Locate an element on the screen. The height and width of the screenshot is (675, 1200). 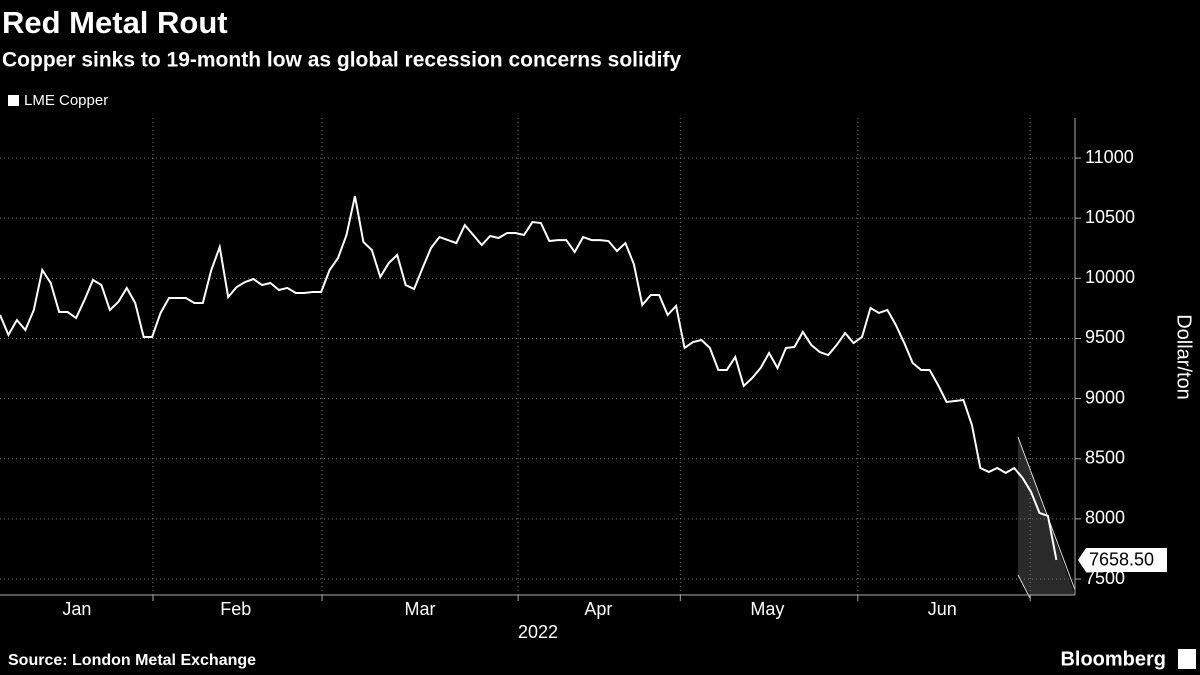
value-label-box is located at coordinates (1122, 559).